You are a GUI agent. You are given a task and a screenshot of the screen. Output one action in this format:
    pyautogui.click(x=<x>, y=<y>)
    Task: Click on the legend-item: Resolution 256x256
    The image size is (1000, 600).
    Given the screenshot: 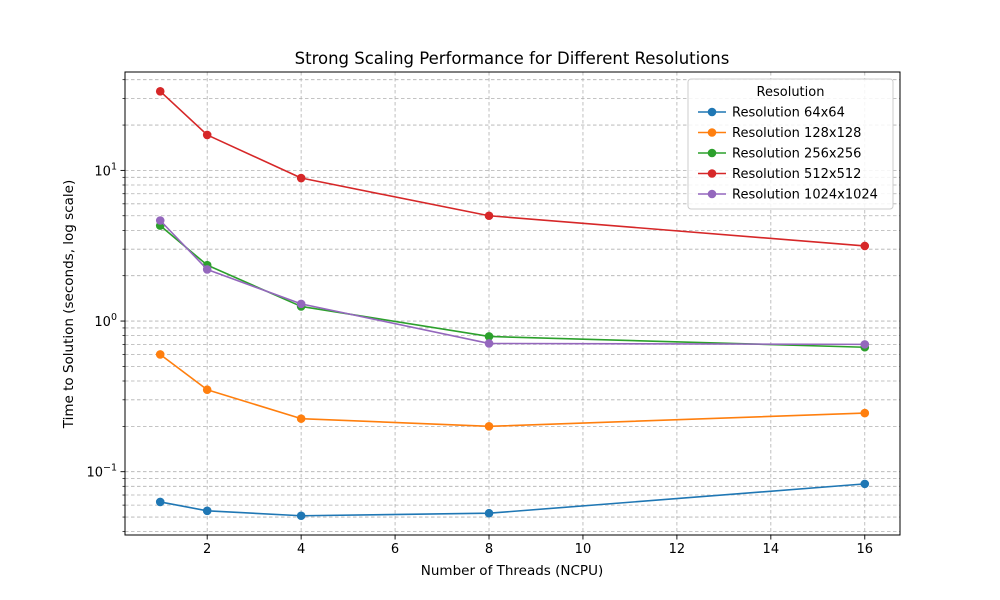 What is the action you would take?
    pyautogui.click(x=779, y=154)
    